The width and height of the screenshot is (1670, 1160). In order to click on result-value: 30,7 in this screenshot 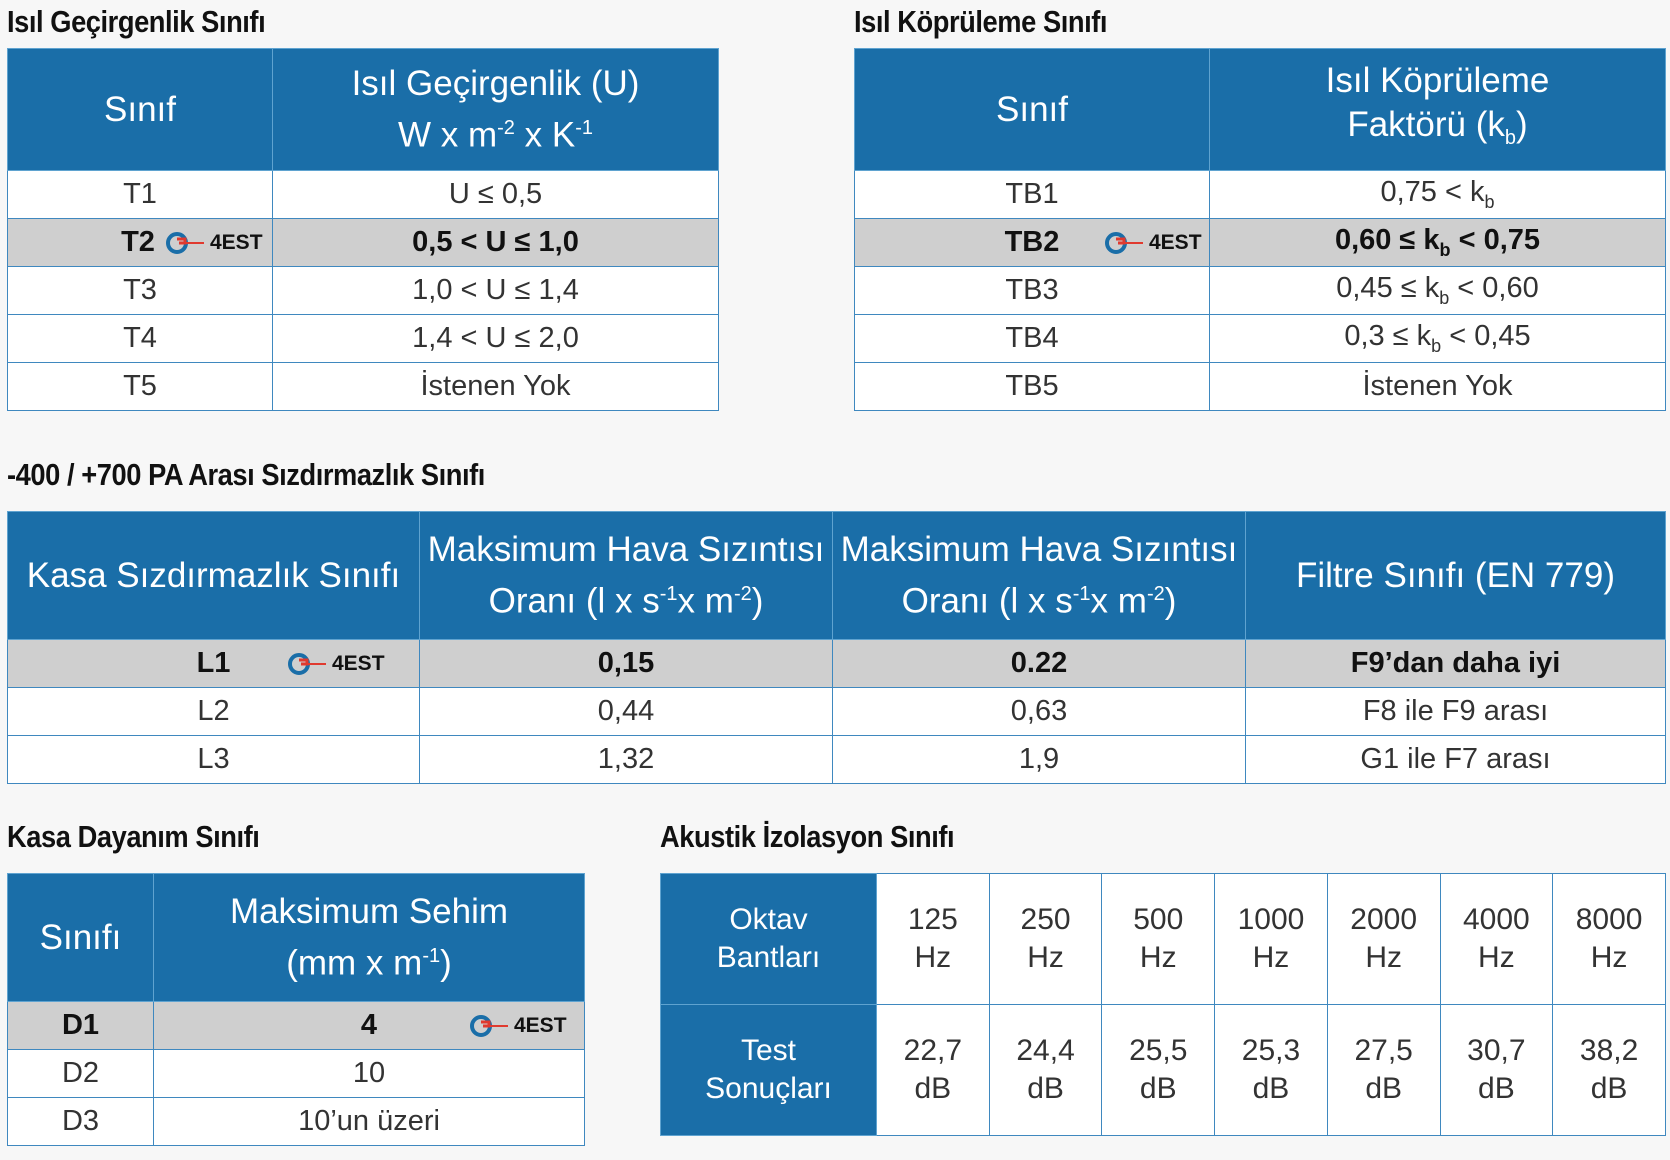, I will do `click(1496, 1050)`.